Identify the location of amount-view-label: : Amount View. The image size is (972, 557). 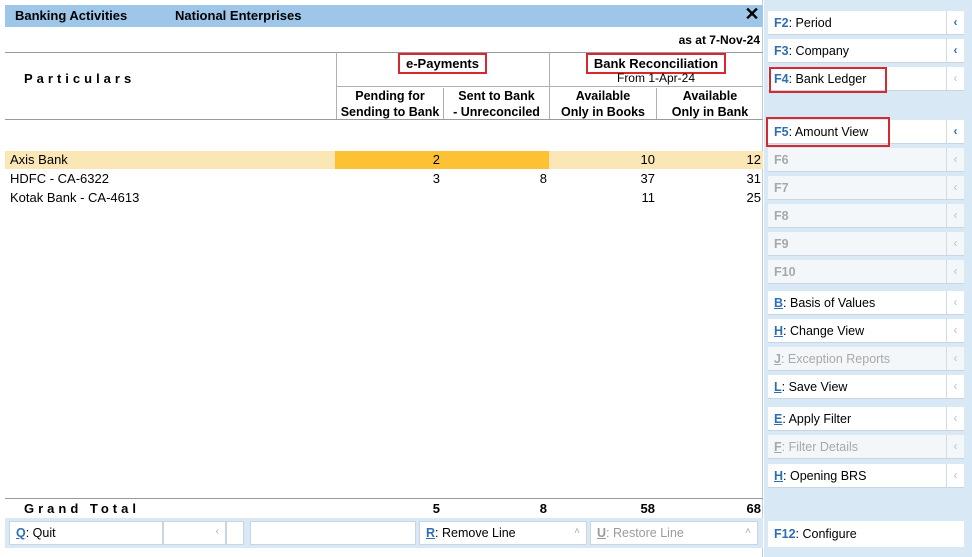
(828, 132).